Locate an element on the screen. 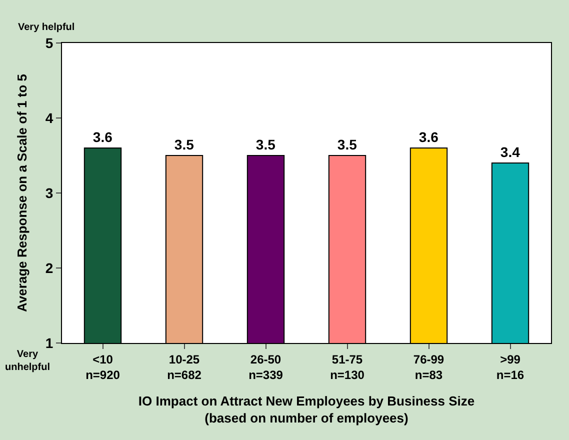 The height and width of the screenshot is (440, 569). text: Very helpful is located at coordinates (46, 27).